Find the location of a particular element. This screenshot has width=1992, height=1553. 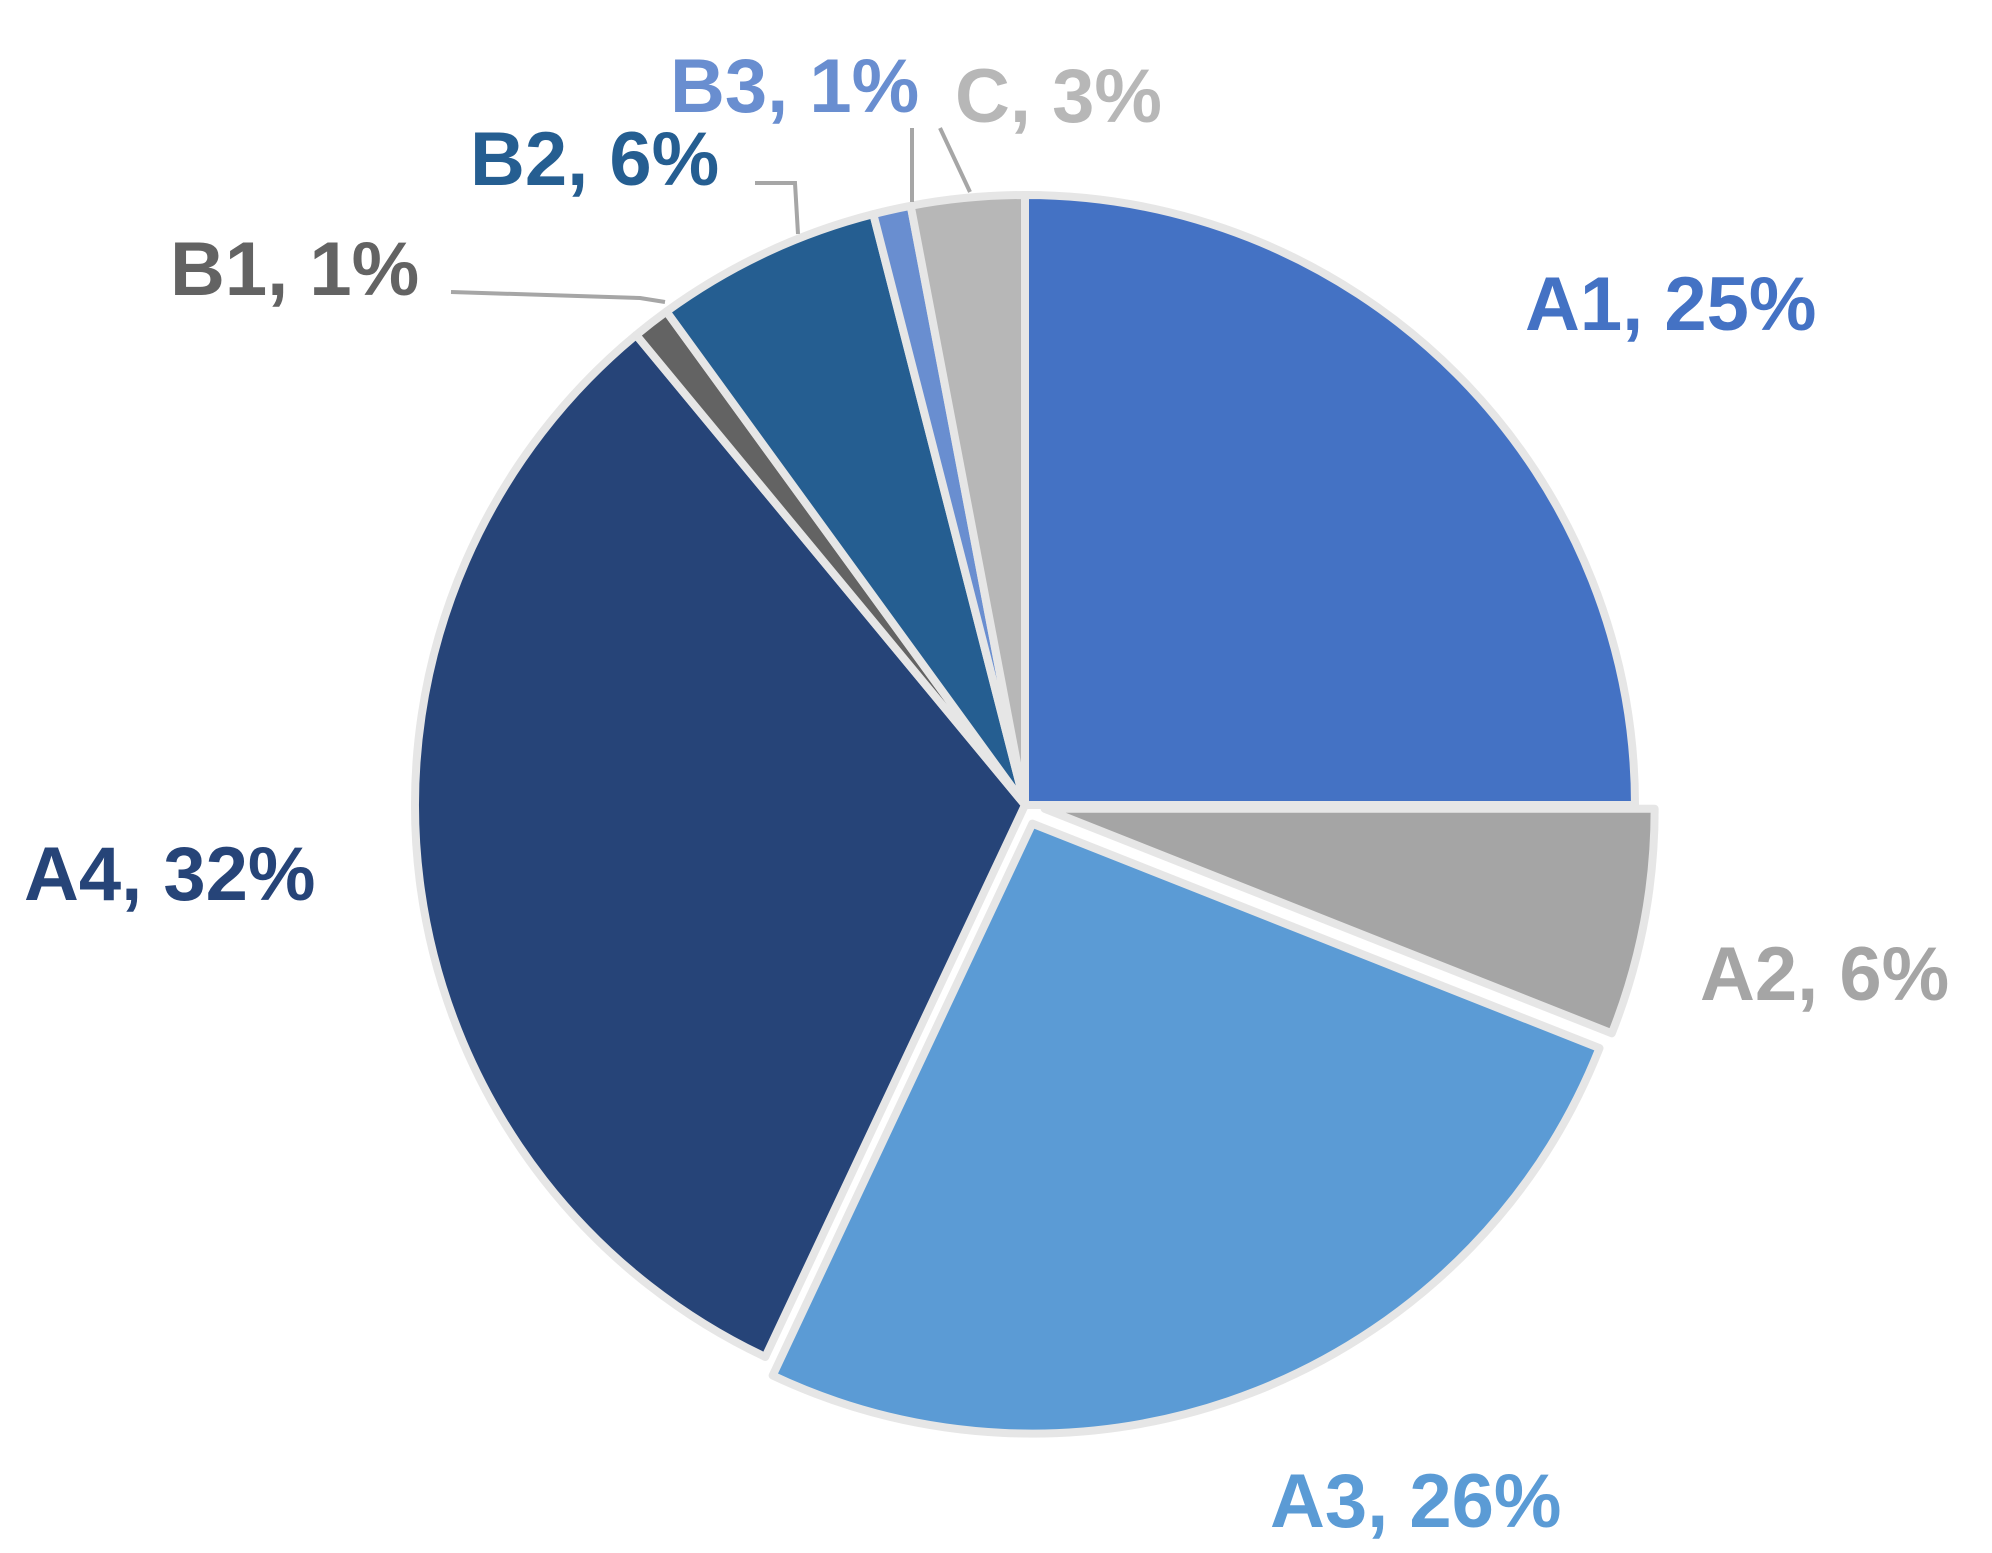

data-label-a2: A2, 6% is located at coordinates (1824, 974).